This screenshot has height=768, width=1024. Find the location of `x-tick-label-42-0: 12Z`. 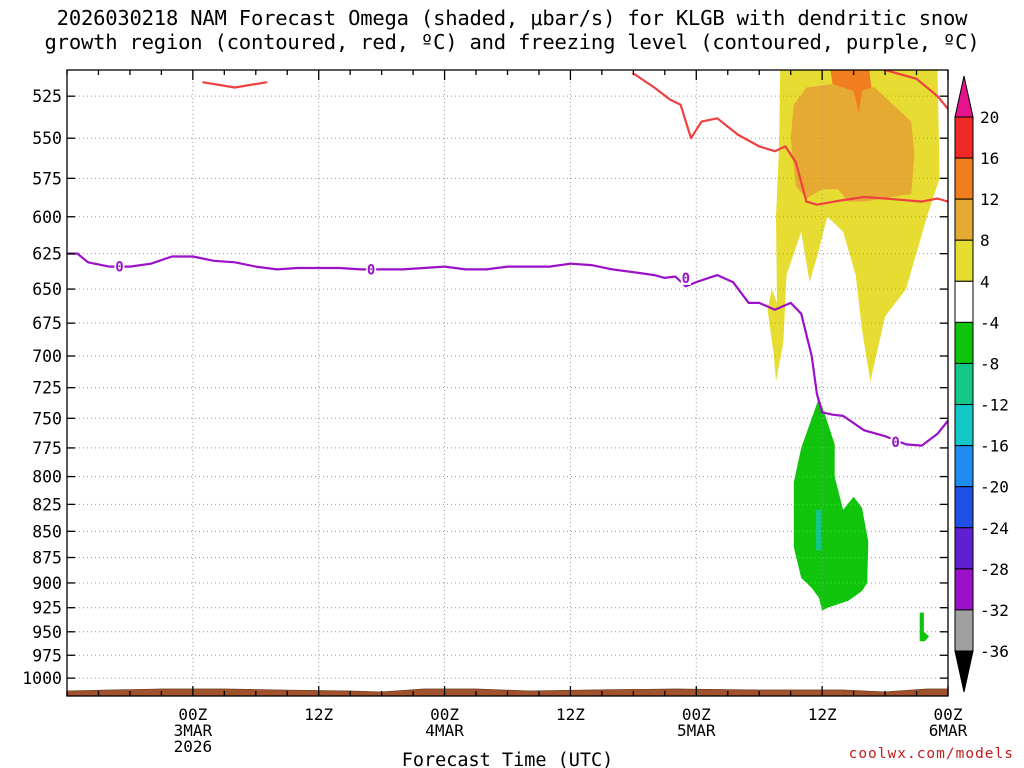

x-tick-label-42-0: 12Z is located at coordinates (570, 714).